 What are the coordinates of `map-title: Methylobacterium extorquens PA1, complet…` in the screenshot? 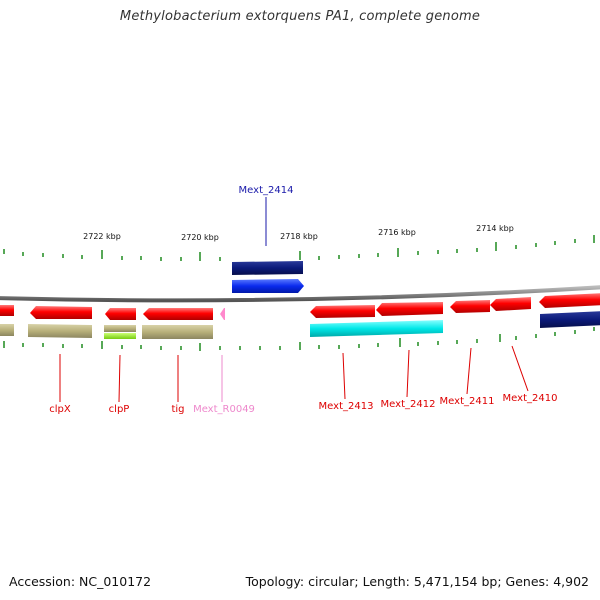 It's located at (300, 16).